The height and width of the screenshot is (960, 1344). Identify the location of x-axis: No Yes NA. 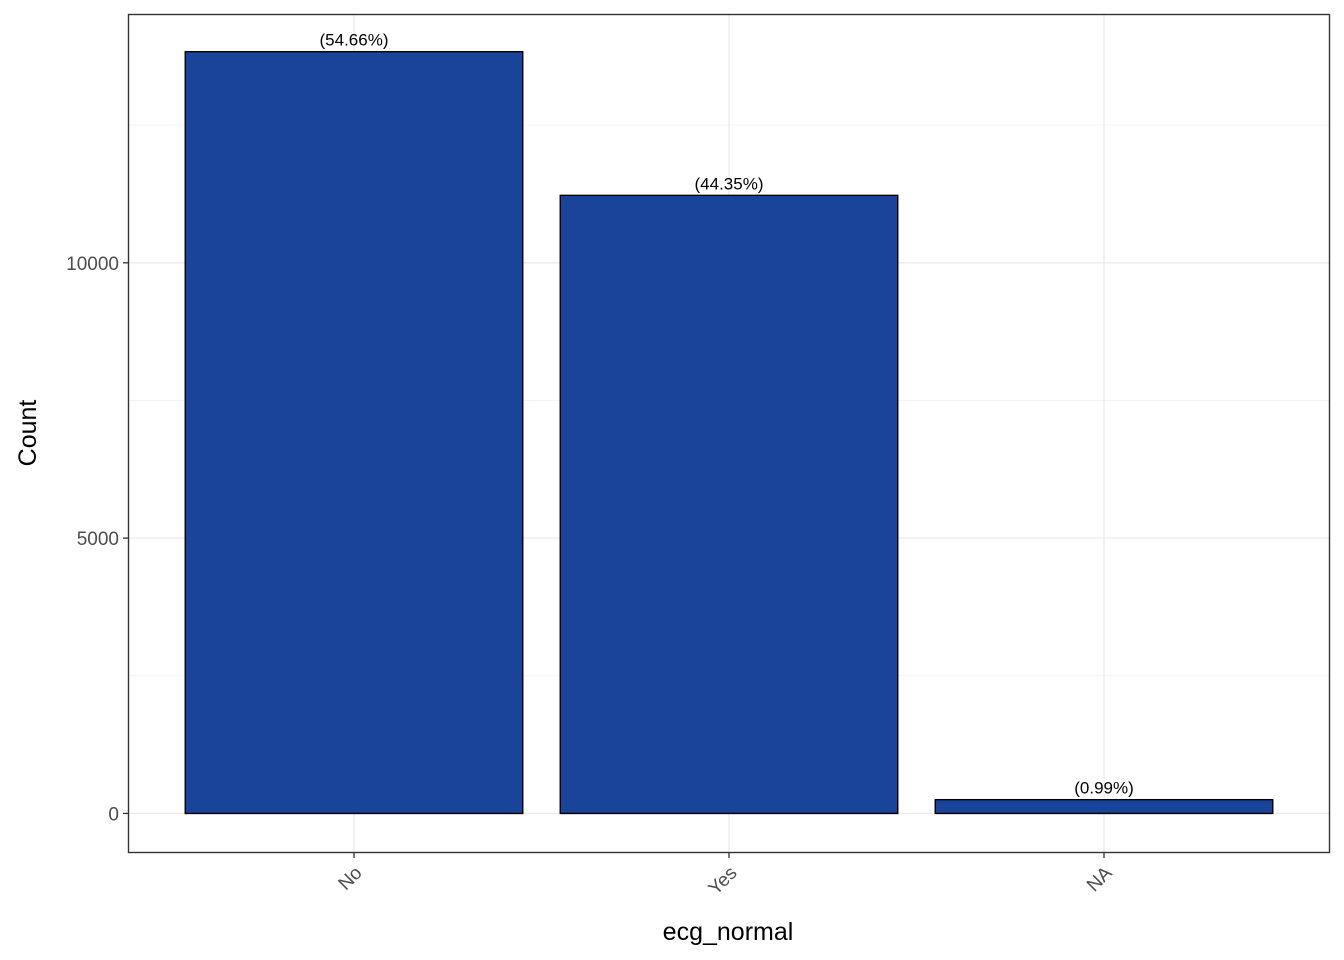
(726, 875).